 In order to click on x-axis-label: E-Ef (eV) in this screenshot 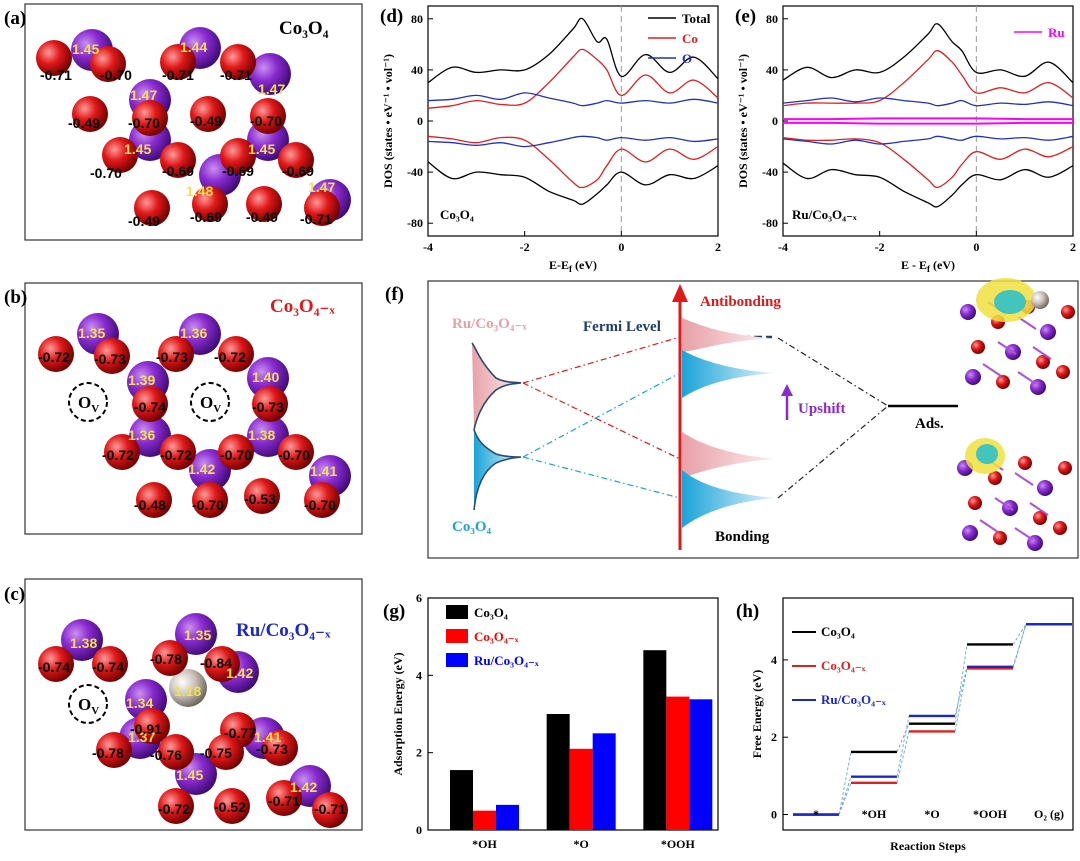, I will do `click(573, 266)`.